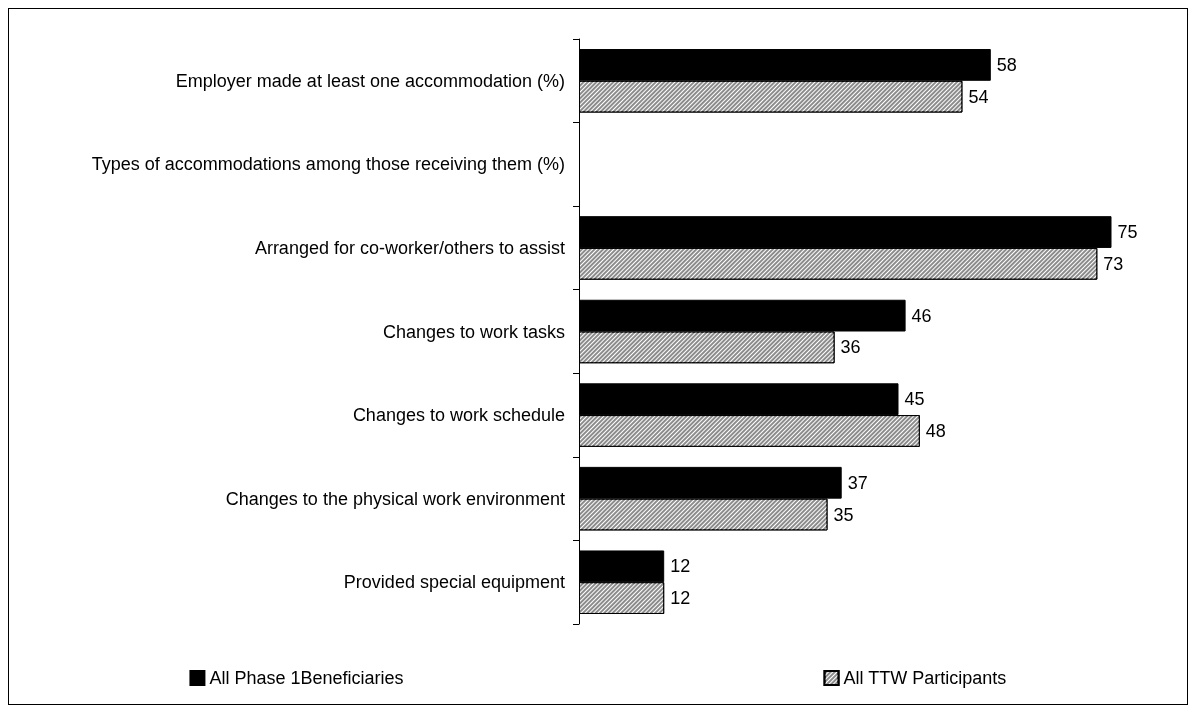  What do you see at coordinates (1006, 64) in the screenshot?
I see `data-label: 58` at bounding box center [1006, 64].